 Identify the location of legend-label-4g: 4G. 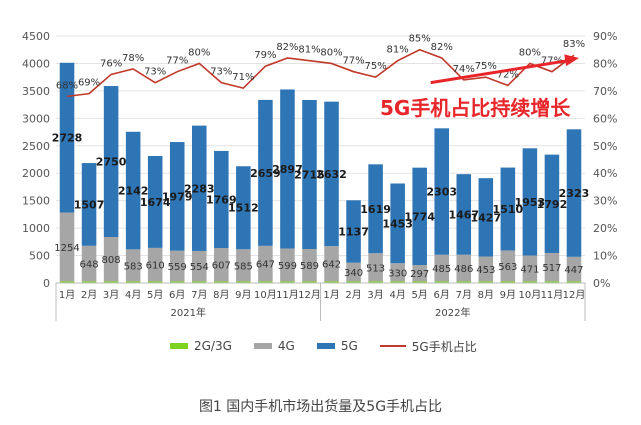
(286, 346).